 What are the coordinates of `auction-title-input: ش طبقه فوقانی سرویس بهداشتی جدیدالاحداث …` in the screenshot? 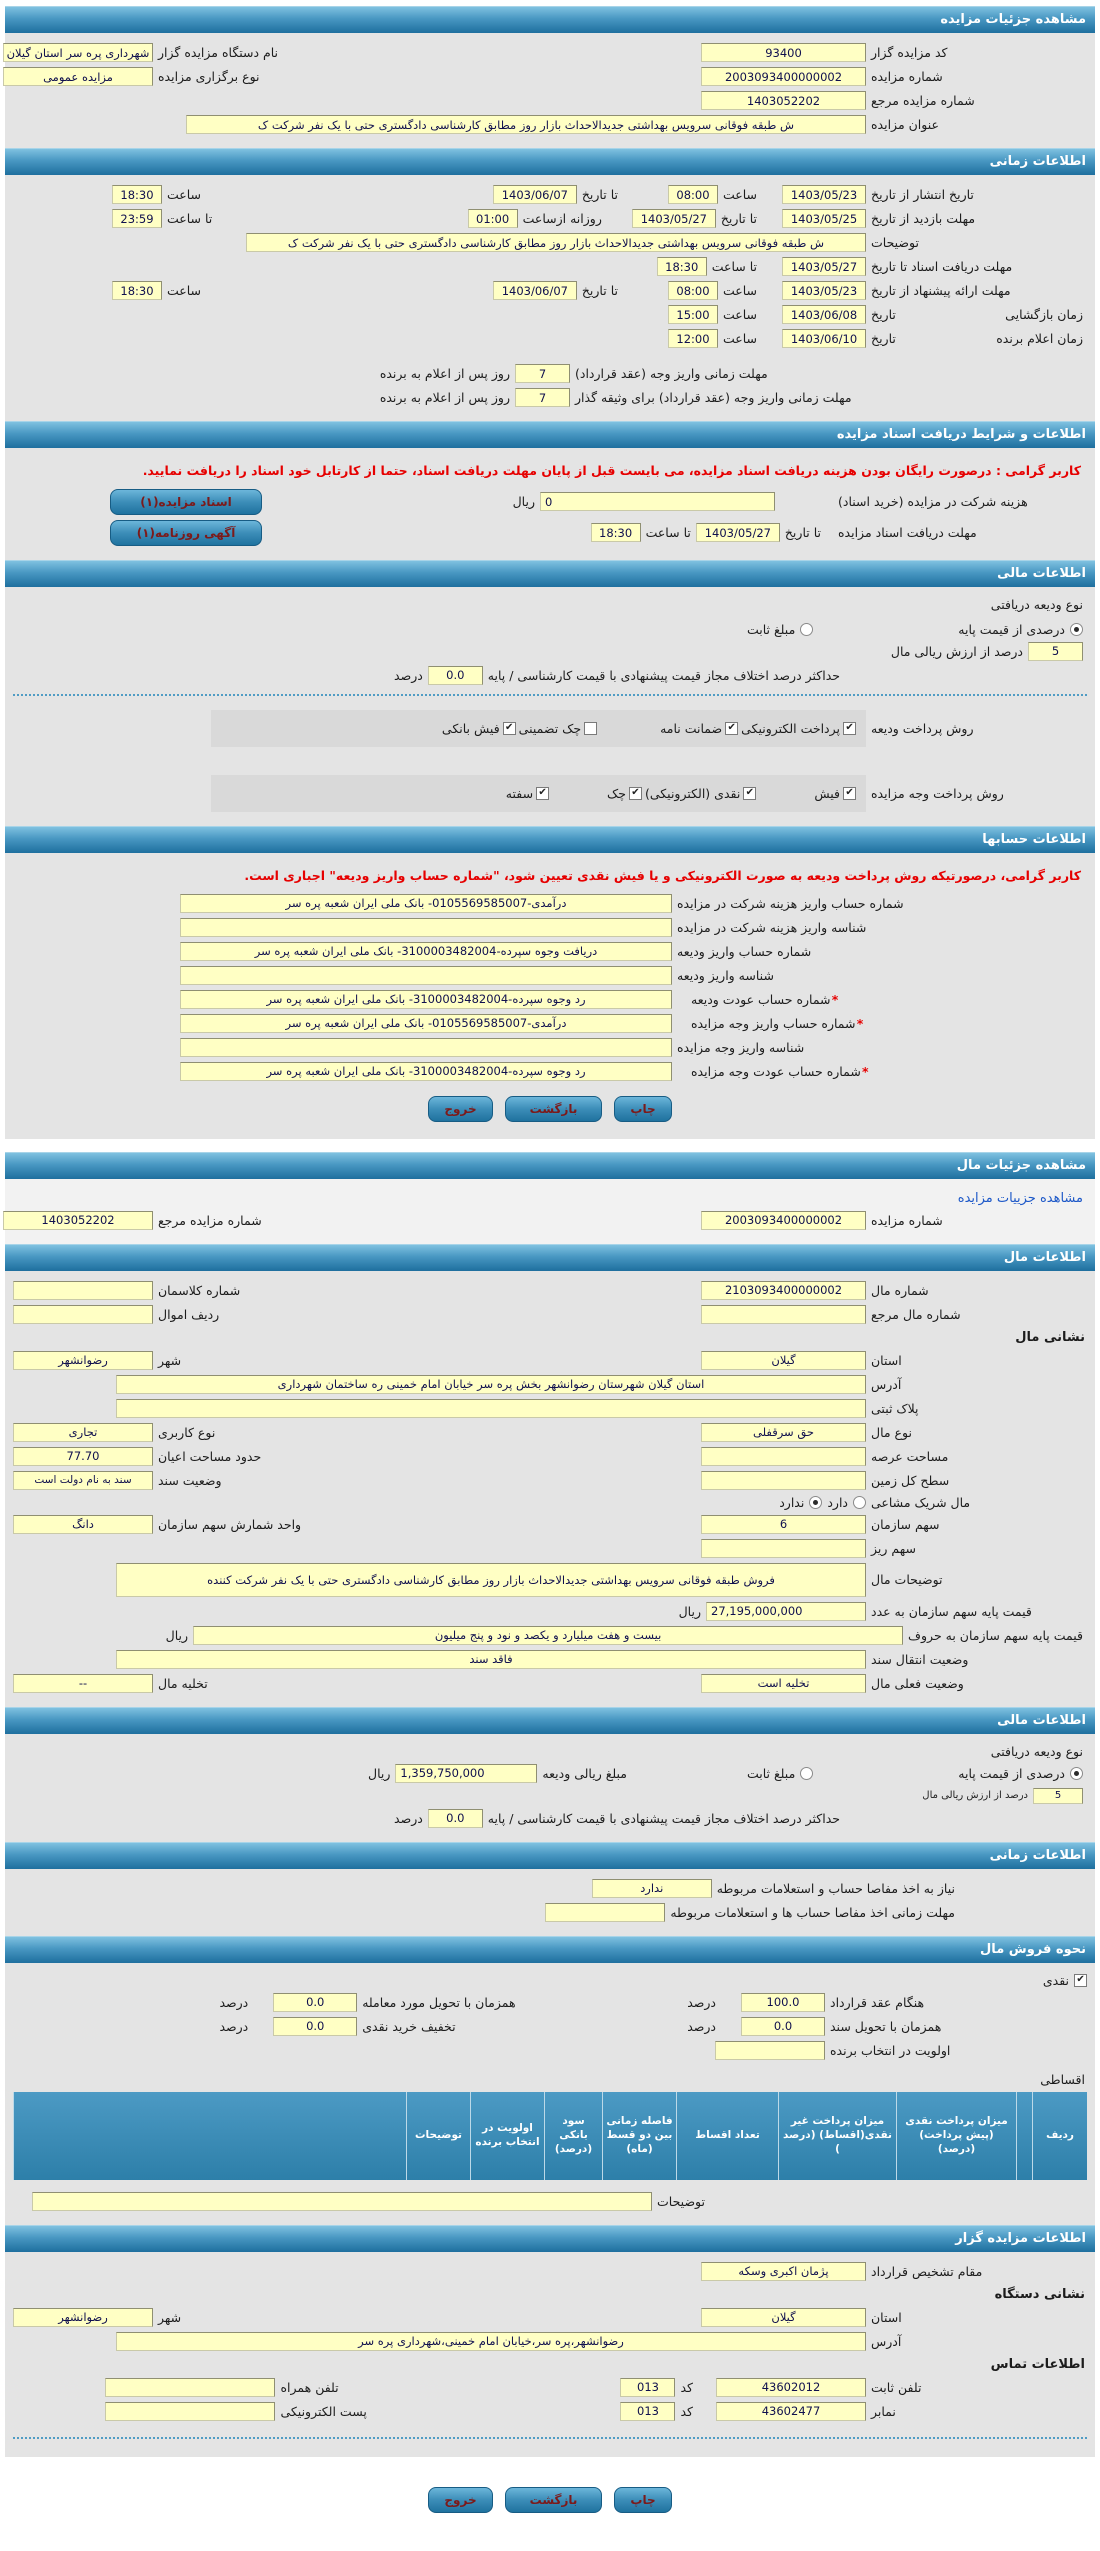 It's located at (526, 124).